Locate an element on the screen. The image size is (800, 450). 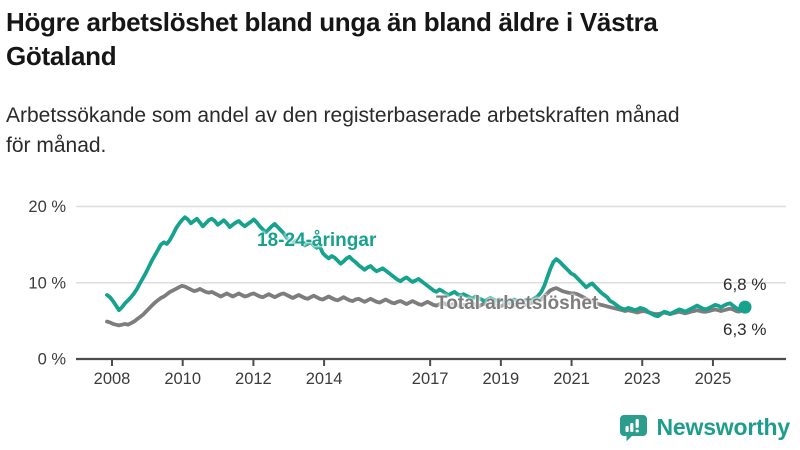
y-axis-tick-label: 10 % is located at coordinates (47, 283).